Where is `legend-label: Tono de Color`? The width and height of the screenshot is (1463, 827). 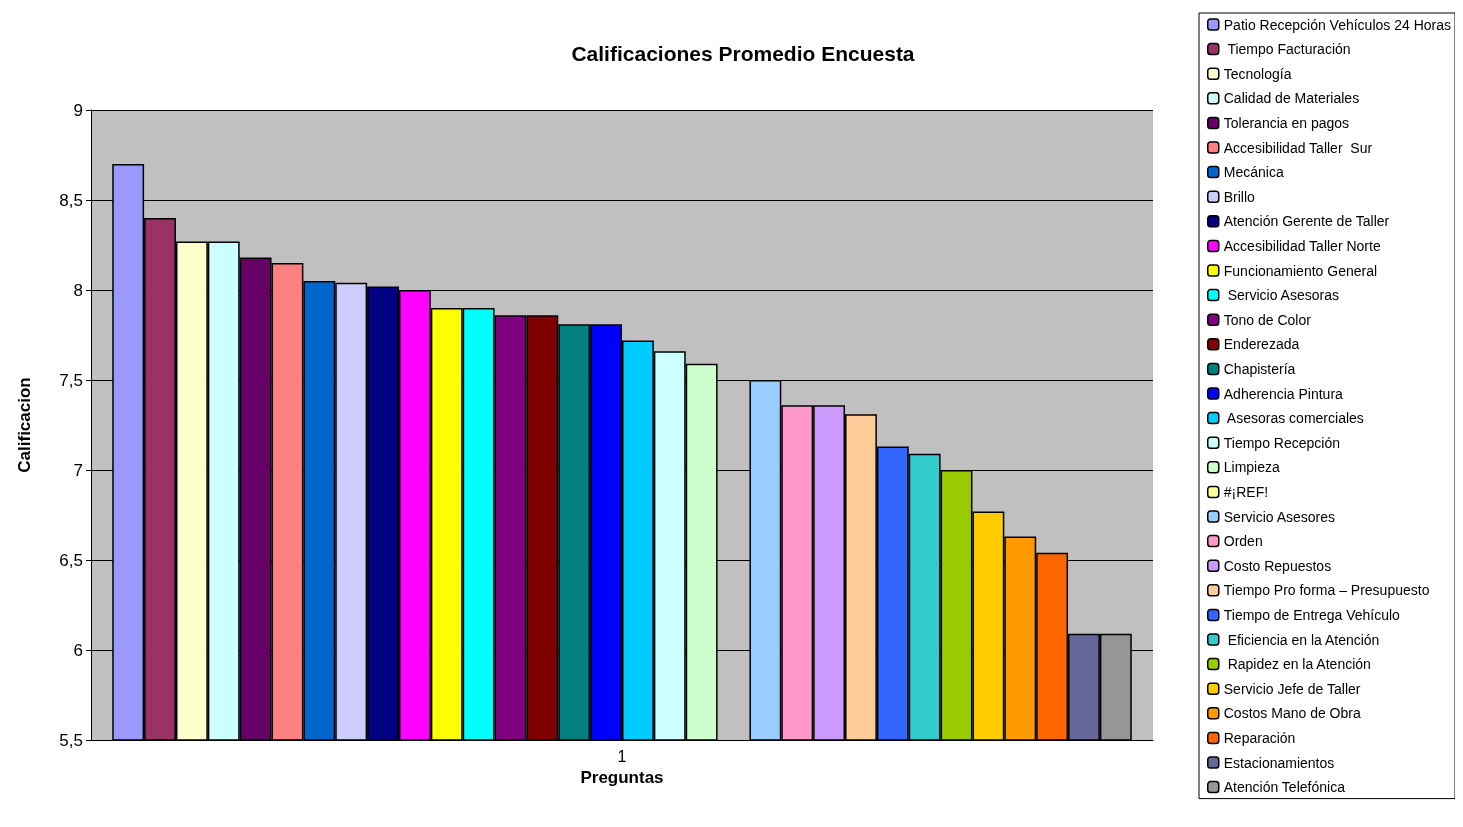
legend-label: Tono de Color is located at coordinates (1267, 319).